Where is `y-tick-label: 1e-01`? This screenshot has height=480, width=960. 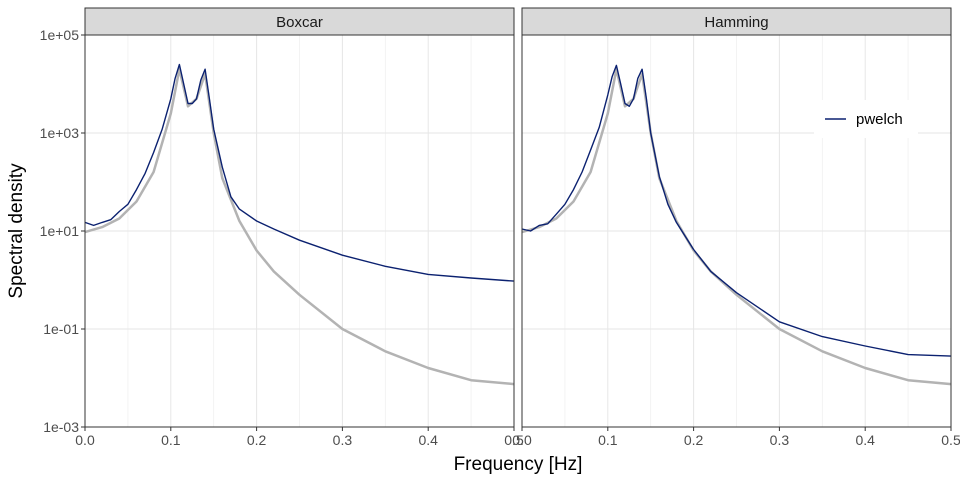
y-tick-label: 1e-01 is located at coordinates (61, 329).